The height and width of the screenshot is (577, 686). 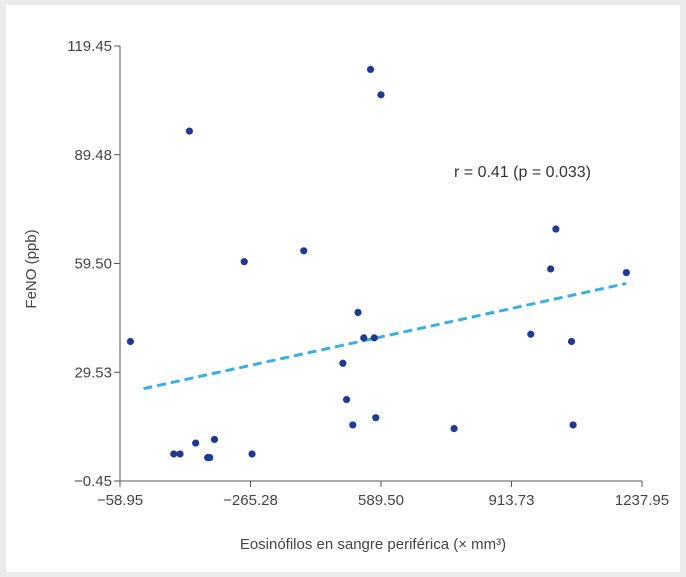 What do you see at coordinates (93, 264) in the screenshot?
I see `y-tick-label: 59.50` at bounding box center [93, 264].